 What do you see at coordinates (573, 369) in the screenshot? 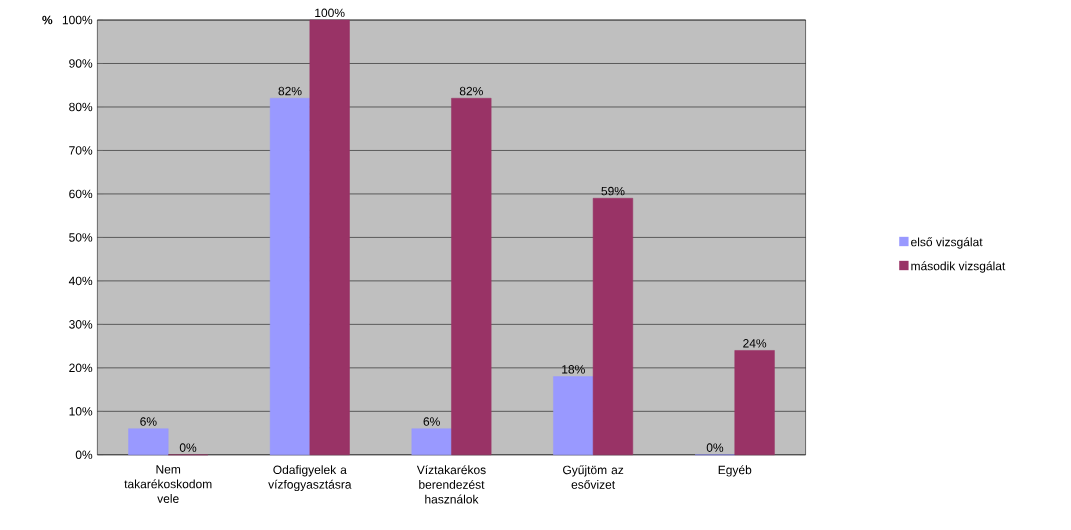
I see `data-label: 18%` at bounding box center [573, 369].